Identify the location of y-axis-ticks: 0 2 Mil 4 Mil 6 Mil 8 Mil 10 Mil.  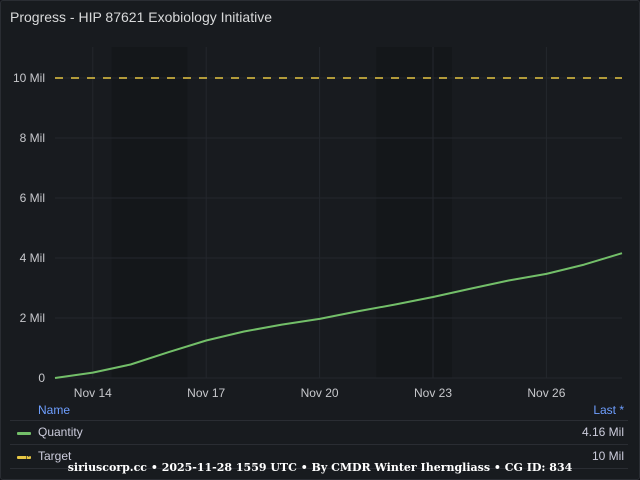
(29, 228).